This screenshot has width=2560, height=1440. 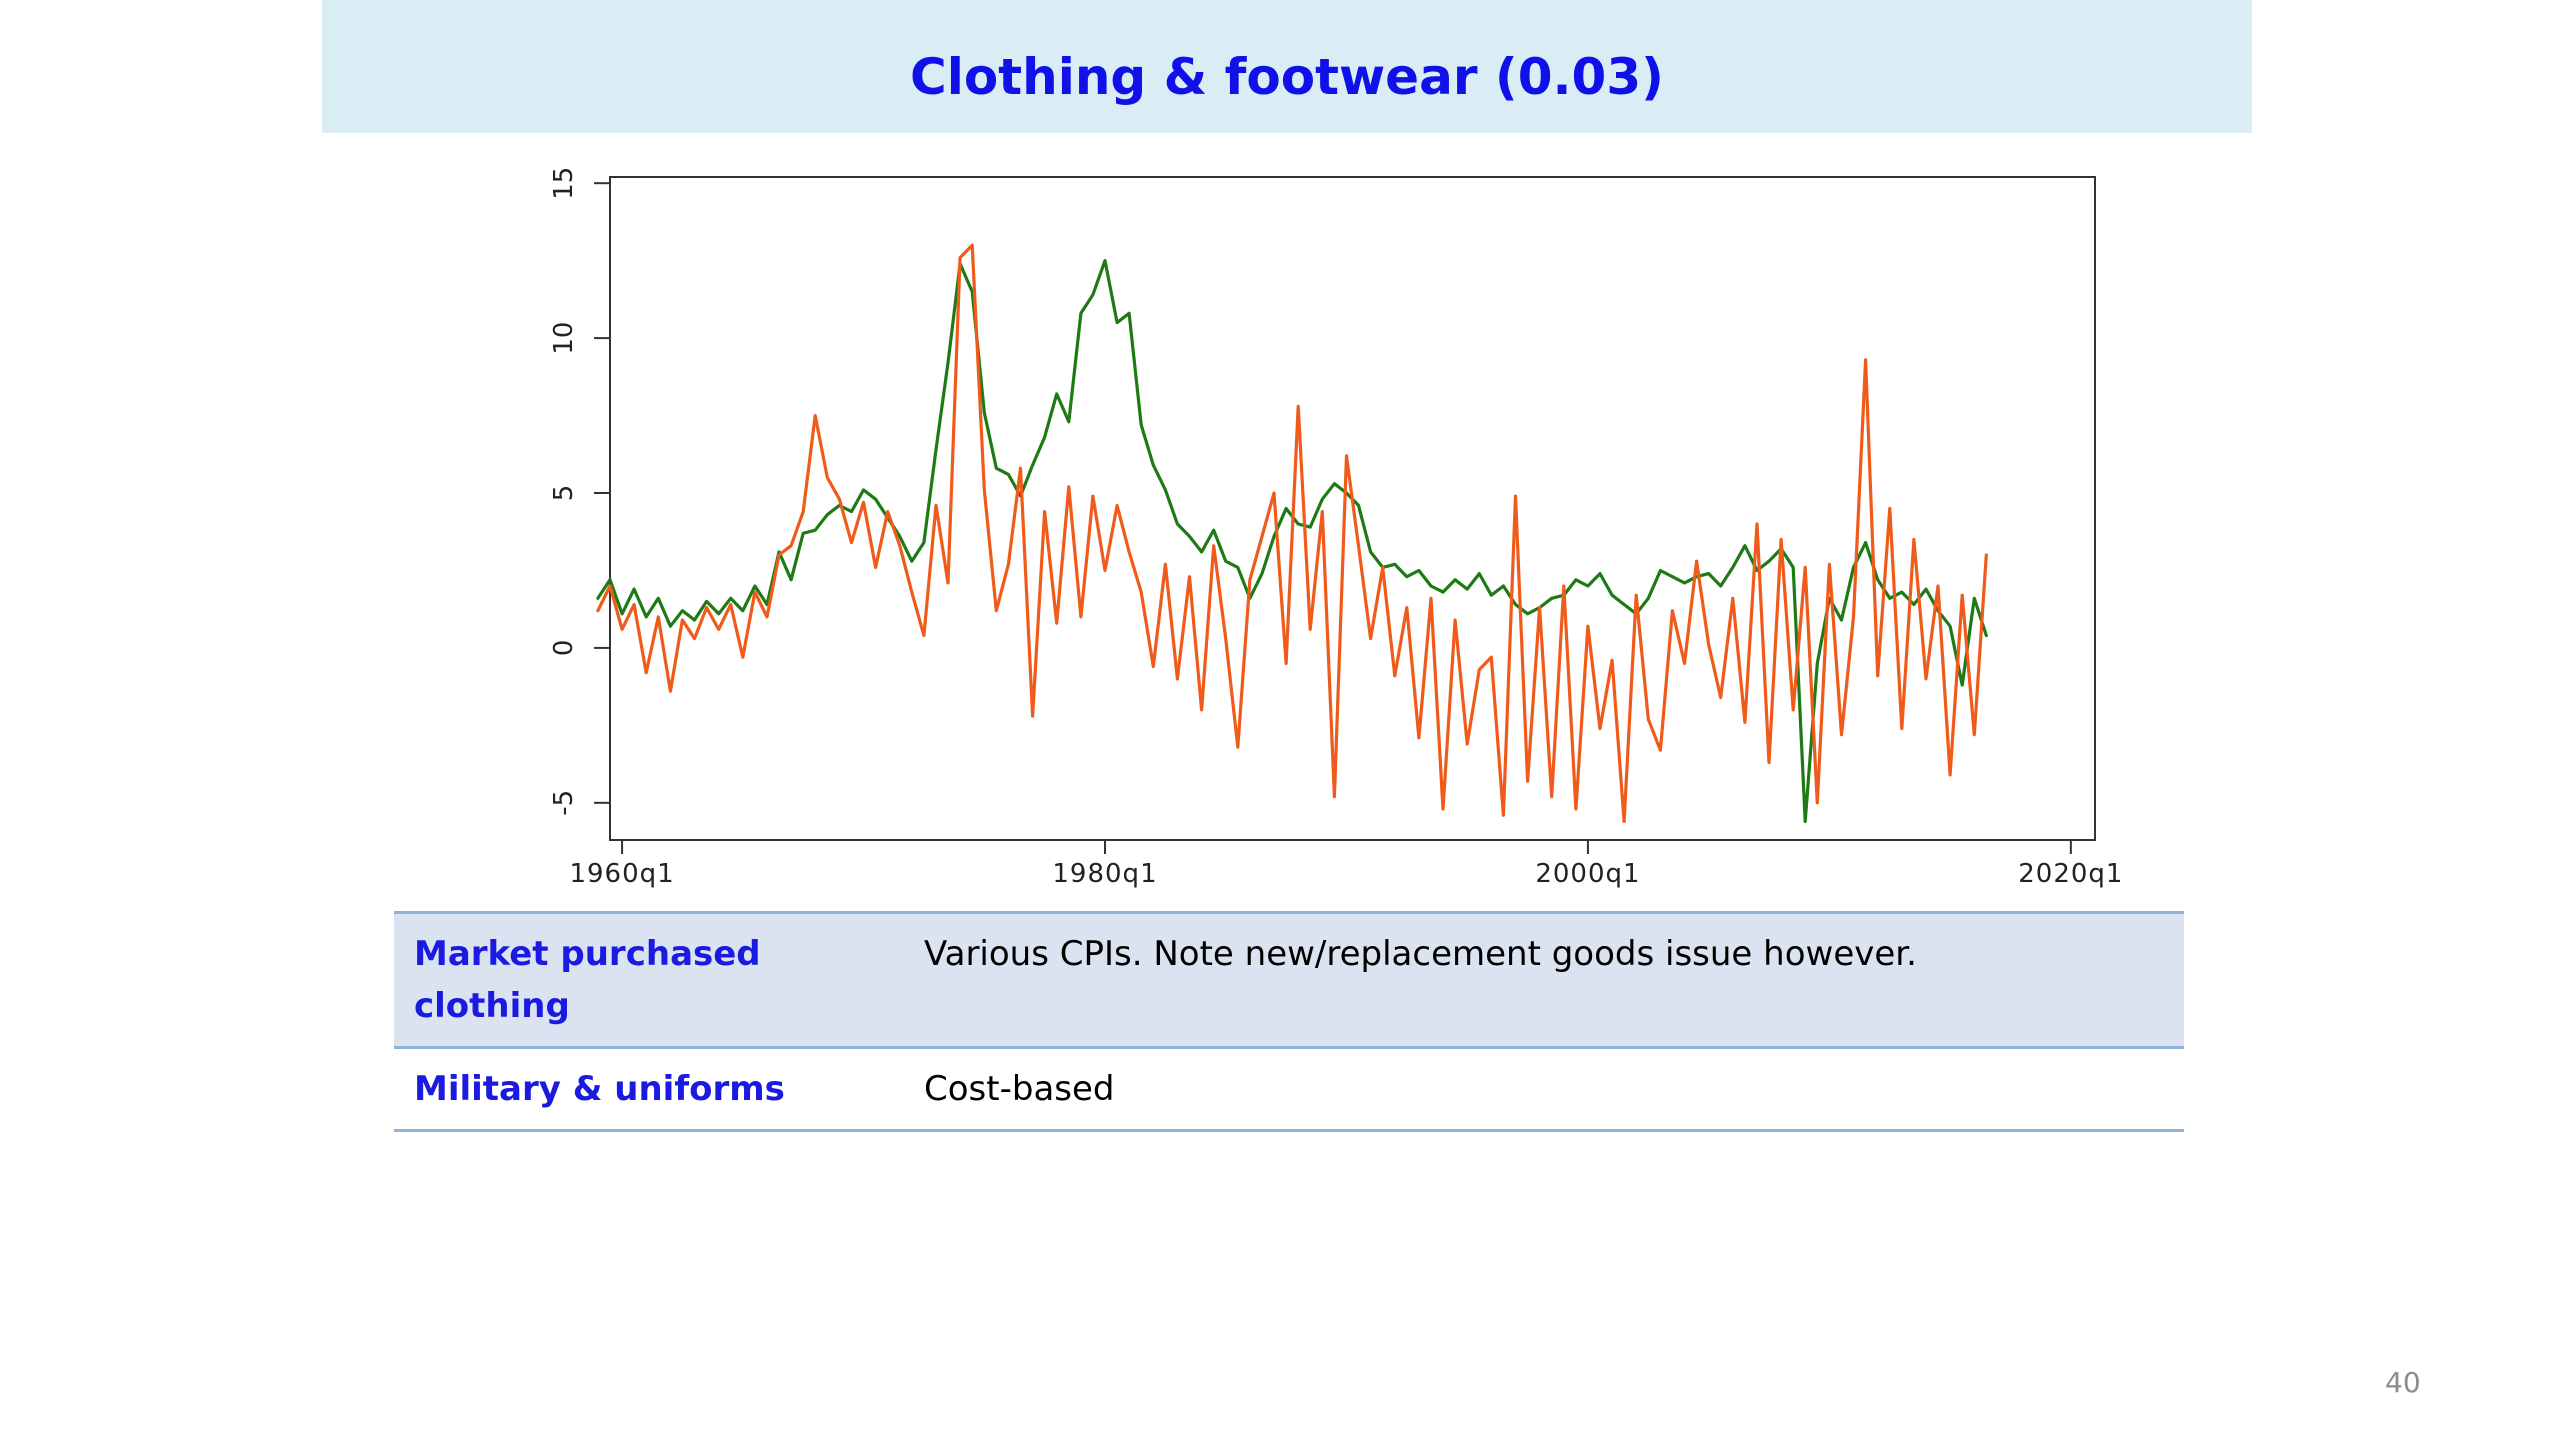 I want to click on slide-title: Clothing & footwear (0.03), so click(x=1287, y=77).